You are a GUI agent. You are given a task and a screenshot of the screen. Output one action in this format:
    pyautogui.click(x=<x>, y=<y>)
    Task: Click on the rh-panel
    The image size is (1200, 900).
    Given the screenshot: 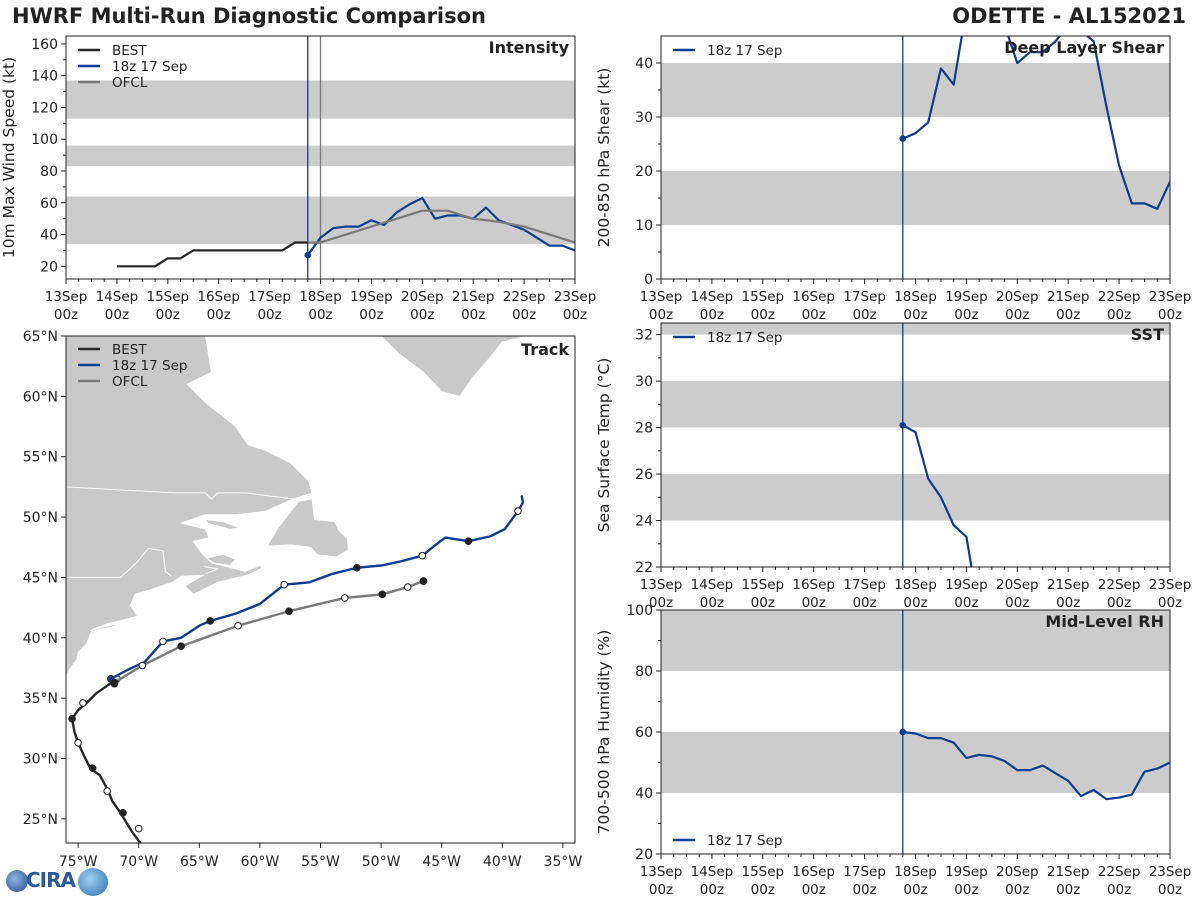 What is the action you would take?
    pyautogui.click(x=913, y=734)
    